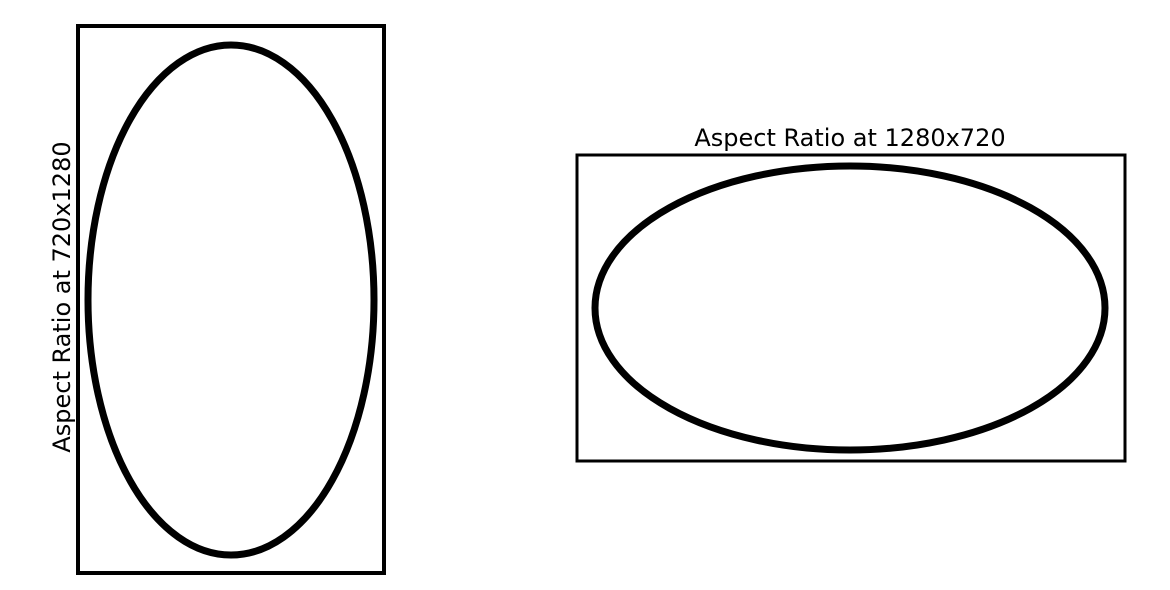 Image resolution: width=1170 pixels, height=590 pixels. What do you see at coordinates (62, 296) in the screenshot?
I see `portrait-label: Aspect Ratio at 720x1280` at bounding box center [62, 296].